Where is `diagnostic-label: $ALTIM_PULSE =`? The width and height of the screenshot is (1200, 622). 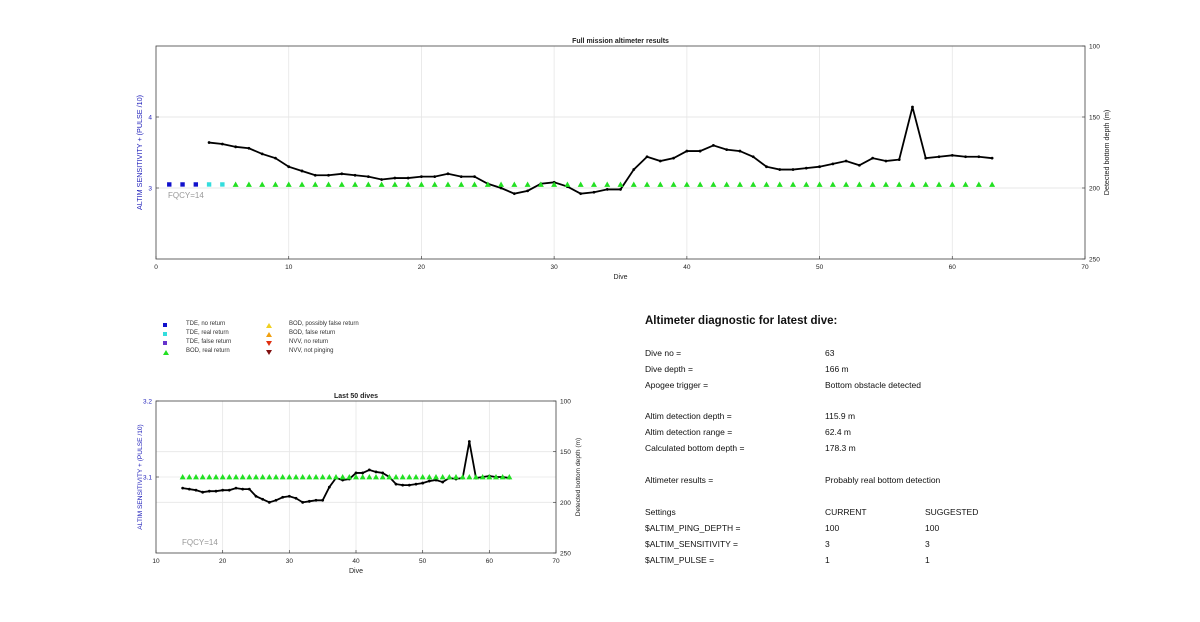
diagnostic-label: $ALTIM_PULSE = is located at coordinates (680, 560).